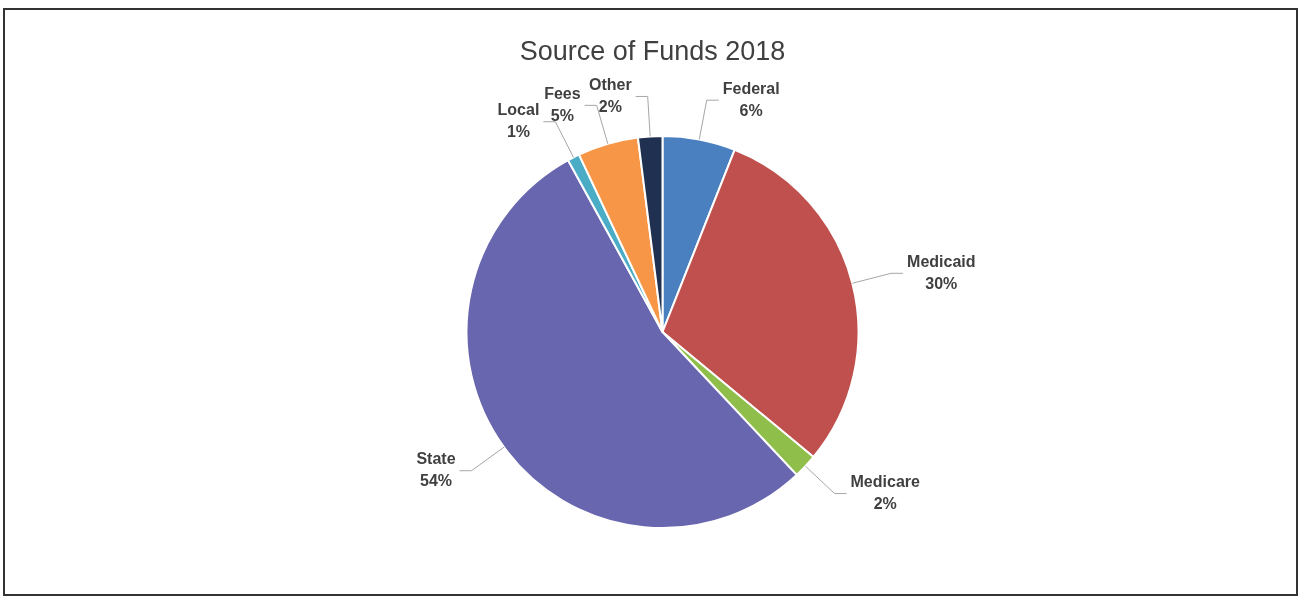 The image size is (1305, 604). Describe the element at coordinates (518, 132) in the screenshot. I see `data-label: 1%` at that location.